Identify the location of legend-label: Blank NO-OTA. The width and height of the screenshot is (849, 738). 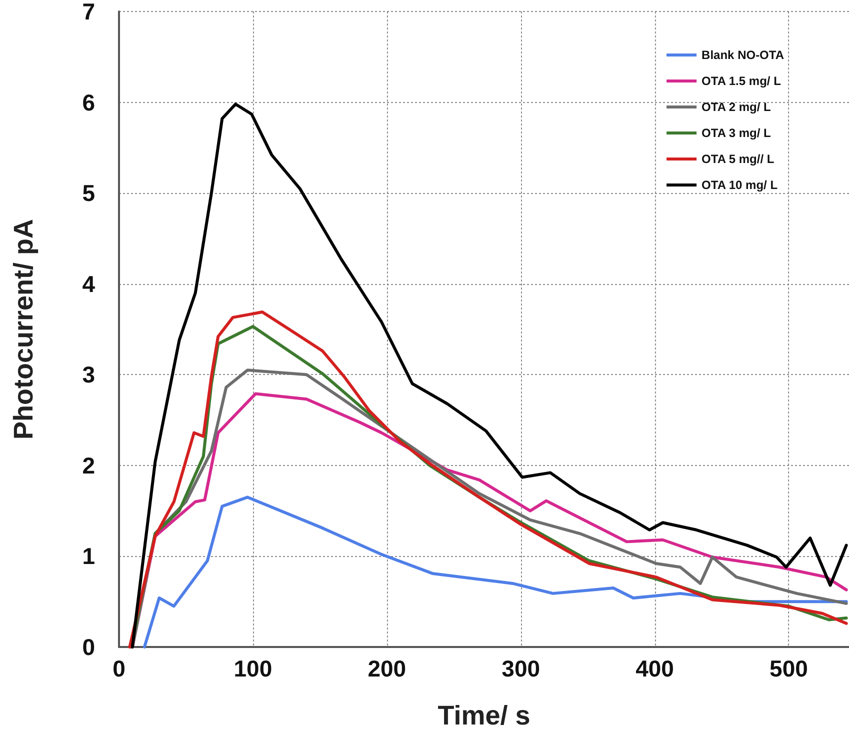
(743, 55).